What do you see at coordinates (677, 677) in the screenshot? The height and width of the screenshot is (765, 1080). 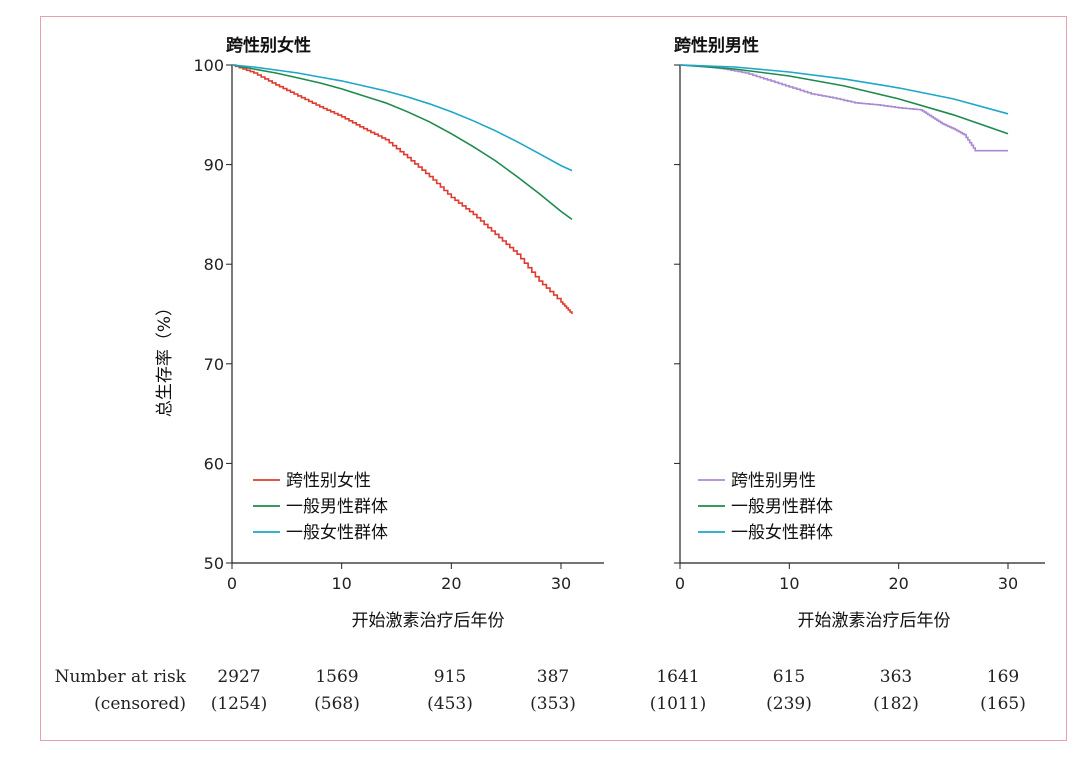 I see `number-at-risk-value: 1641` at bounding box center [677, 677].